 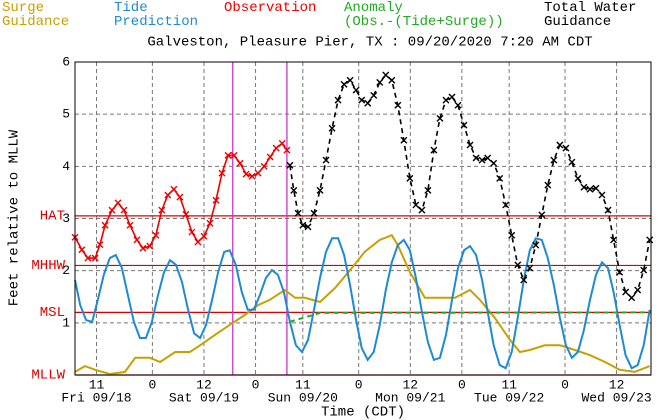 What do you see at coordinates (66, 270) in the screenshot?
I see `y-tick-label: 2` at bounding box center [66, 270].